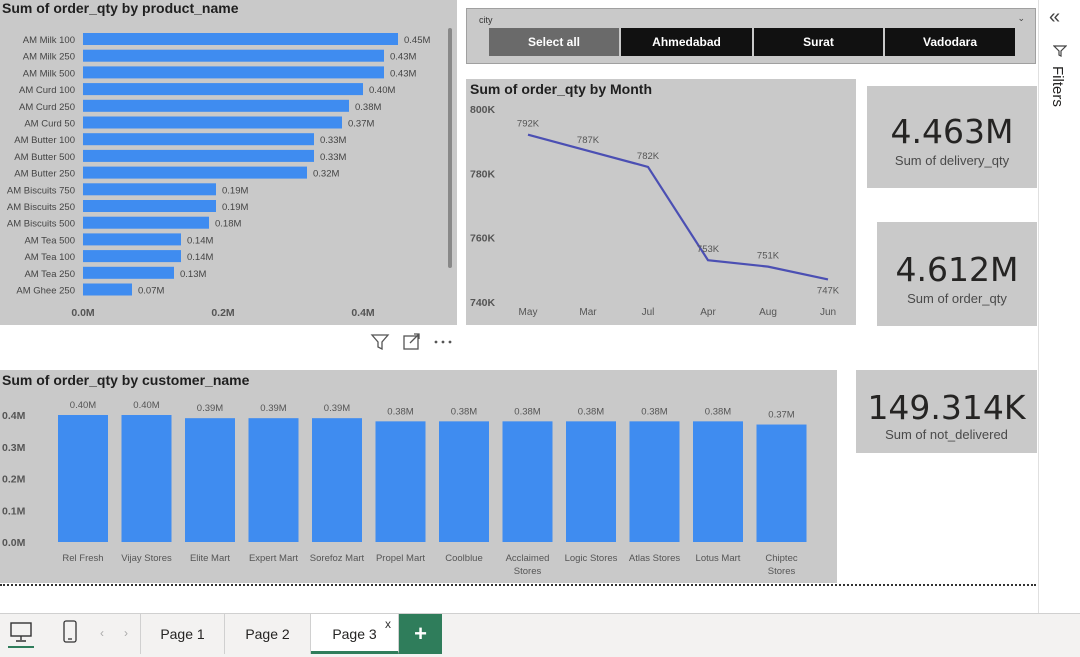 The width and height of the screenshot is (1080, 657). What do you see at coordinates (648, 156) in the screenshot?
I see `month-data-label: 782K` at bounding box center [648, 156].